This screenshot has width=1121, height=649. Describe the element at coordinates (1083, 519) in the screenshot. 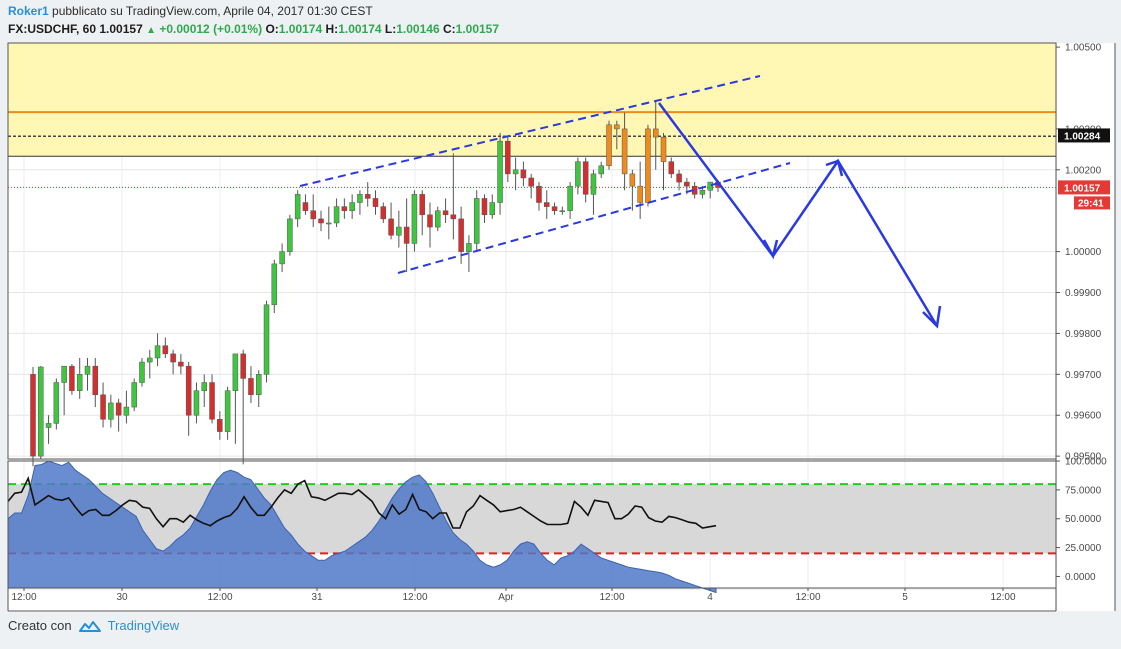

I see `rsi-tick-label: 50.0000` at that location.